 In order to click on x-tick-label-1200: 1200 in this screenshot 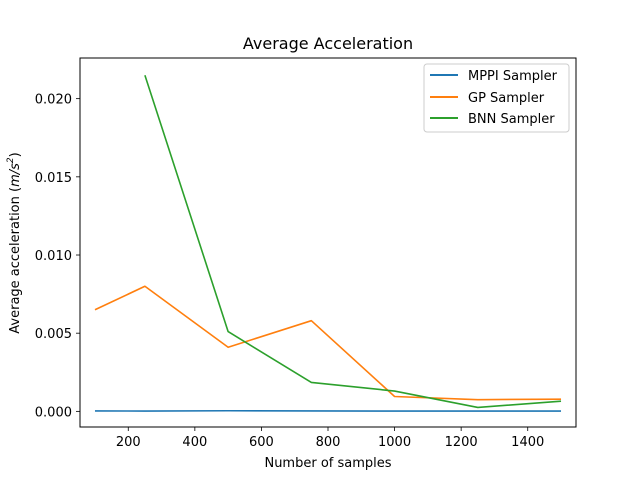, I will do `click(461, 442)`.